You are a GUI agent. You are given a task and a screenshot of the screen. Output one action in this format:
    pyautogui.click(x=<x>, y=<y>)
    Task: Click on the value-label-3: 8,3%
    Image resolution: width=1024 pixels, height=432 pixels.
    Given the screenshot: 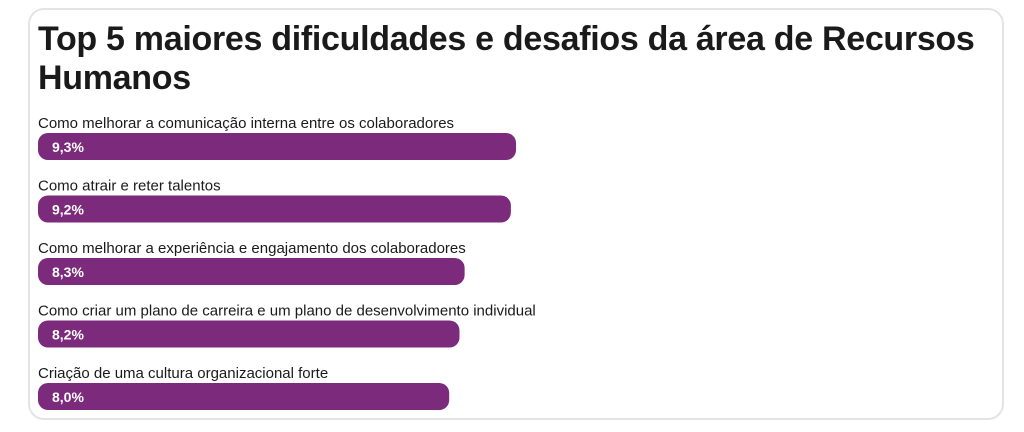 What is the action you would take?
    pyautogui.click(x=68, y=272)
    